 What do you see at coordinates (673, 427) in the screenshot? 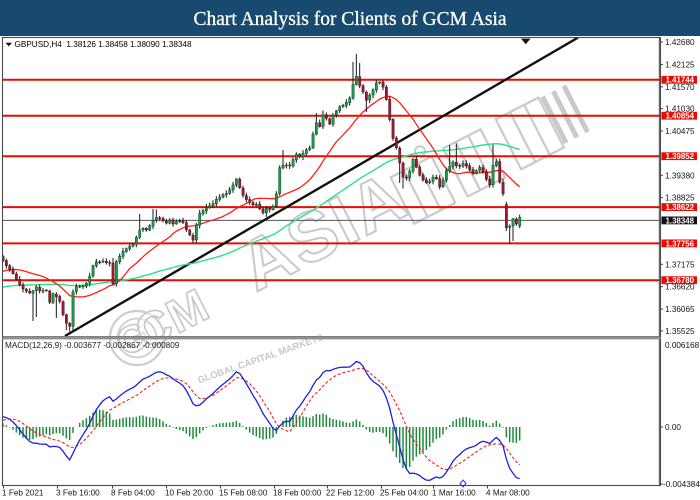
I see `svg-text: 0.00` at bounding box center [673, 427].